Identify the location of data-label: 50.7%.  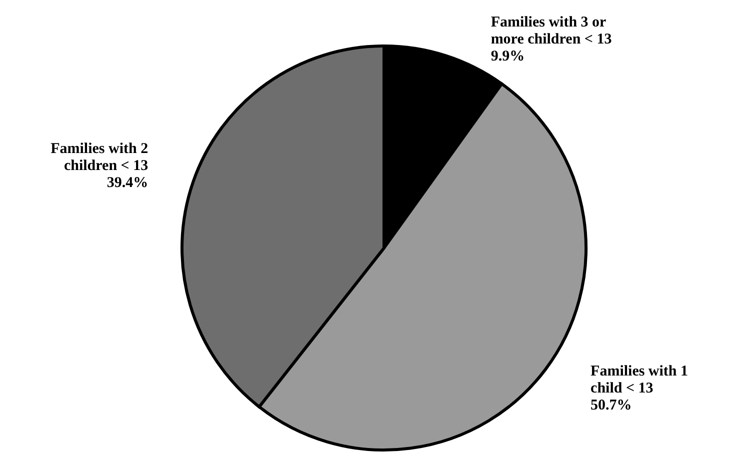
(611, 405).